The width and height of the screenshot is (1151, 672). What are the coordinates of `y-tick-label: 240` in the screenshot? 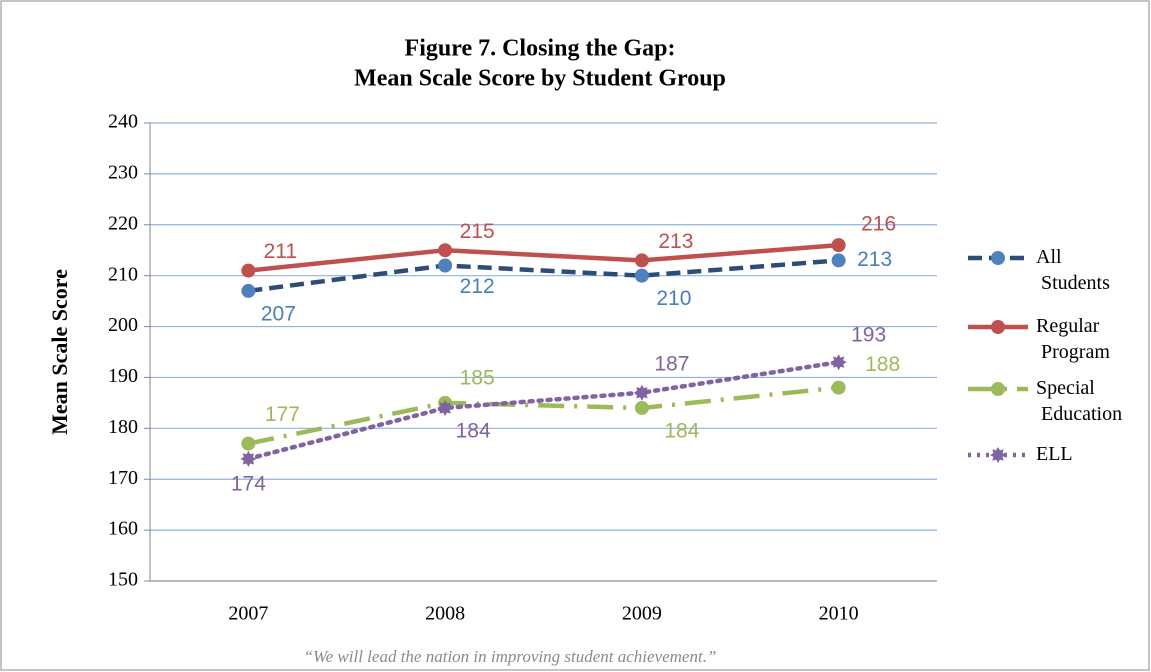 It's located at (123, 122).